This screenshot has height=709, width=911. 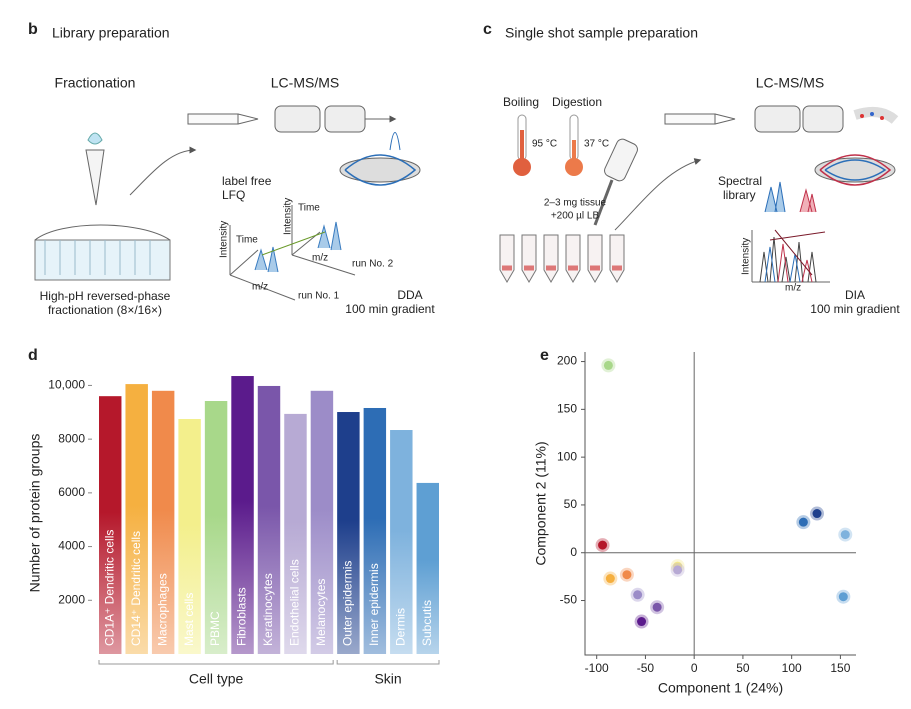 What do you see at coordinates (374, 604) in the screenshot?
I see `bar-label: Inner epidermis` at bounding box center [374, 604].